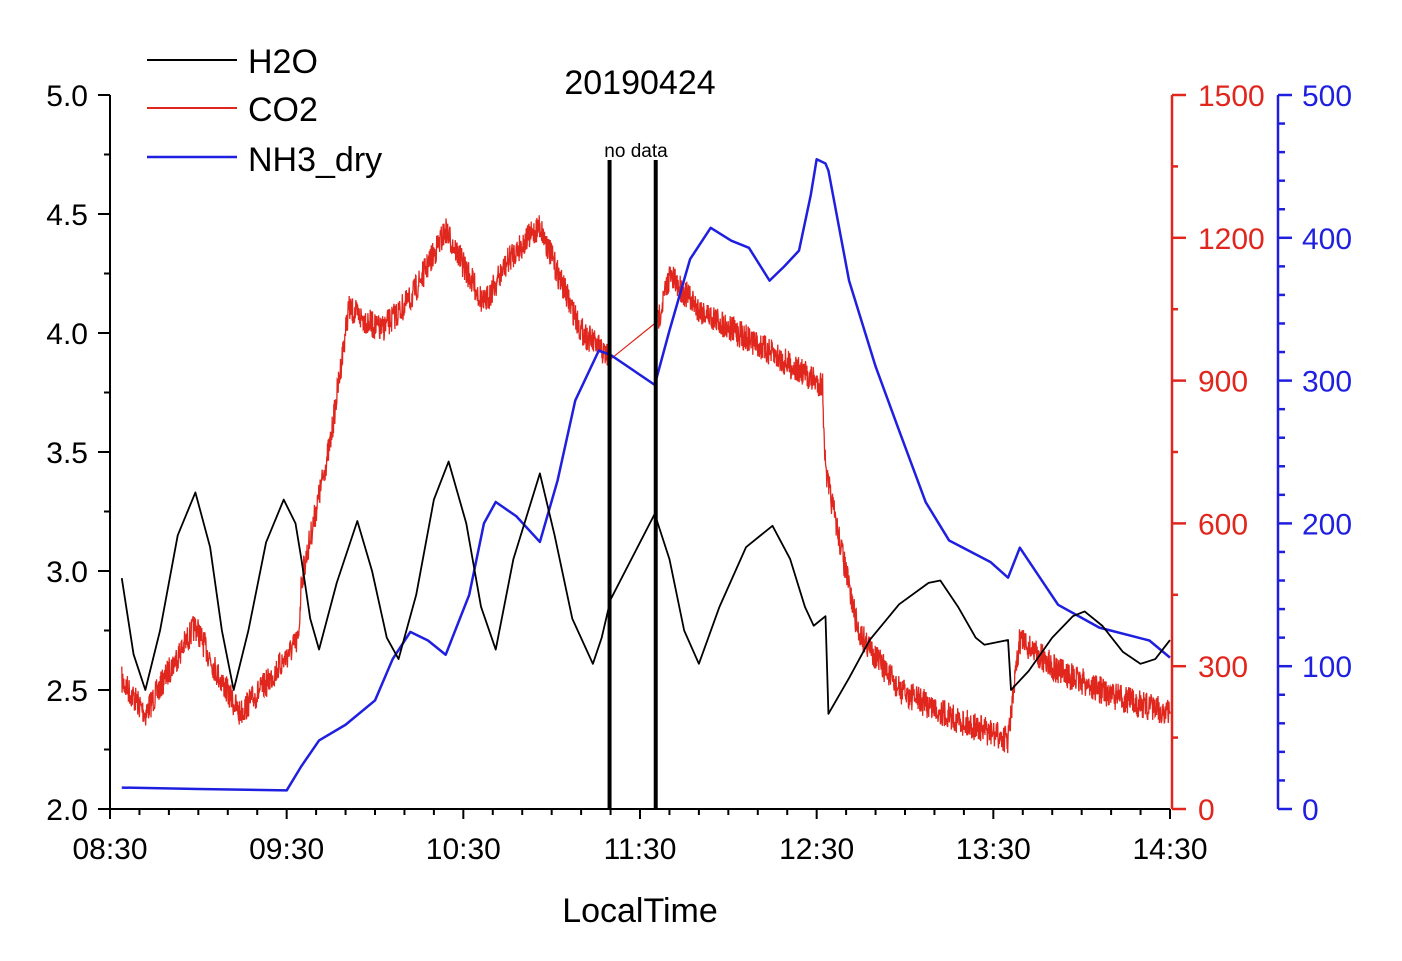 This screenshot has height=961, width=1402. What do you see at coordinates (1231, 96) in the screenshot?
I see `co2-tick-label: 1500` at bounding box center [1231, 96].